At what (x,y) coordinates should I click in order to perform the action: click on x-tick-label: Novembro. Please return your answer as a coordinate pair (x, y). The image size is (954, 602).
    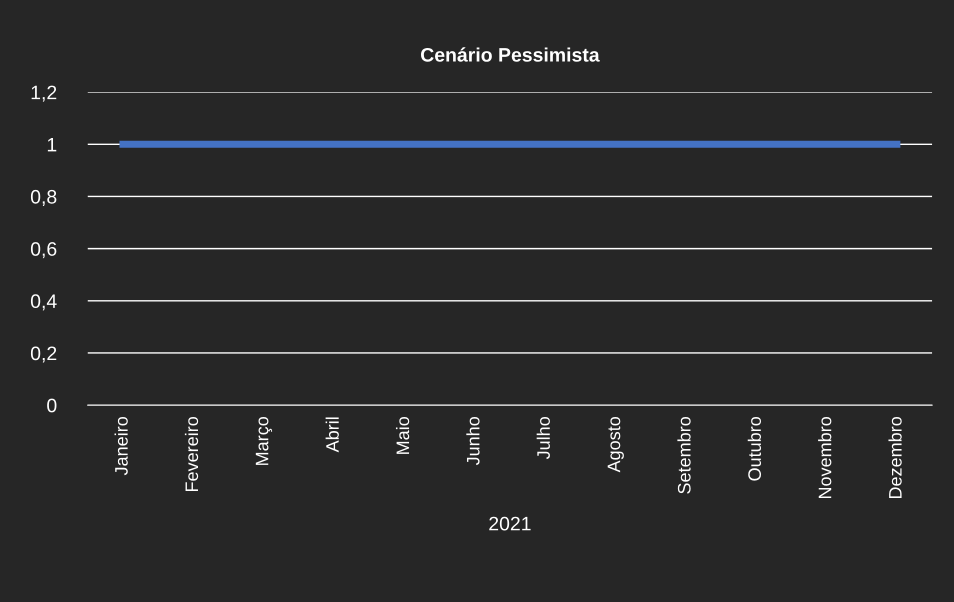
    Looking at the image, I should click on (825, 457).